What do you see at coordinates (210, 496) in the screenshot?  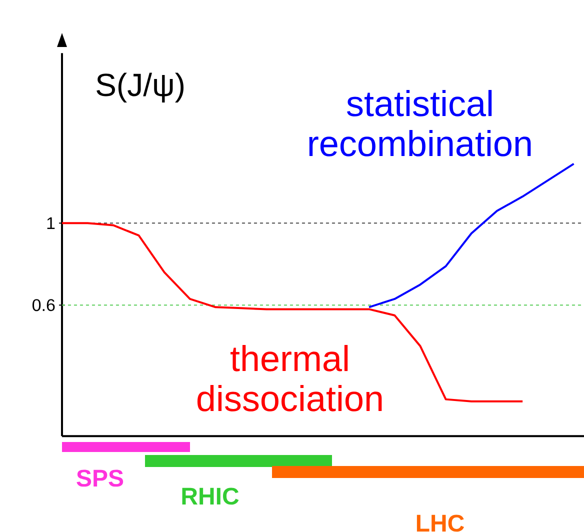 I see `text: RHIC` at bounding box center [210, 496].